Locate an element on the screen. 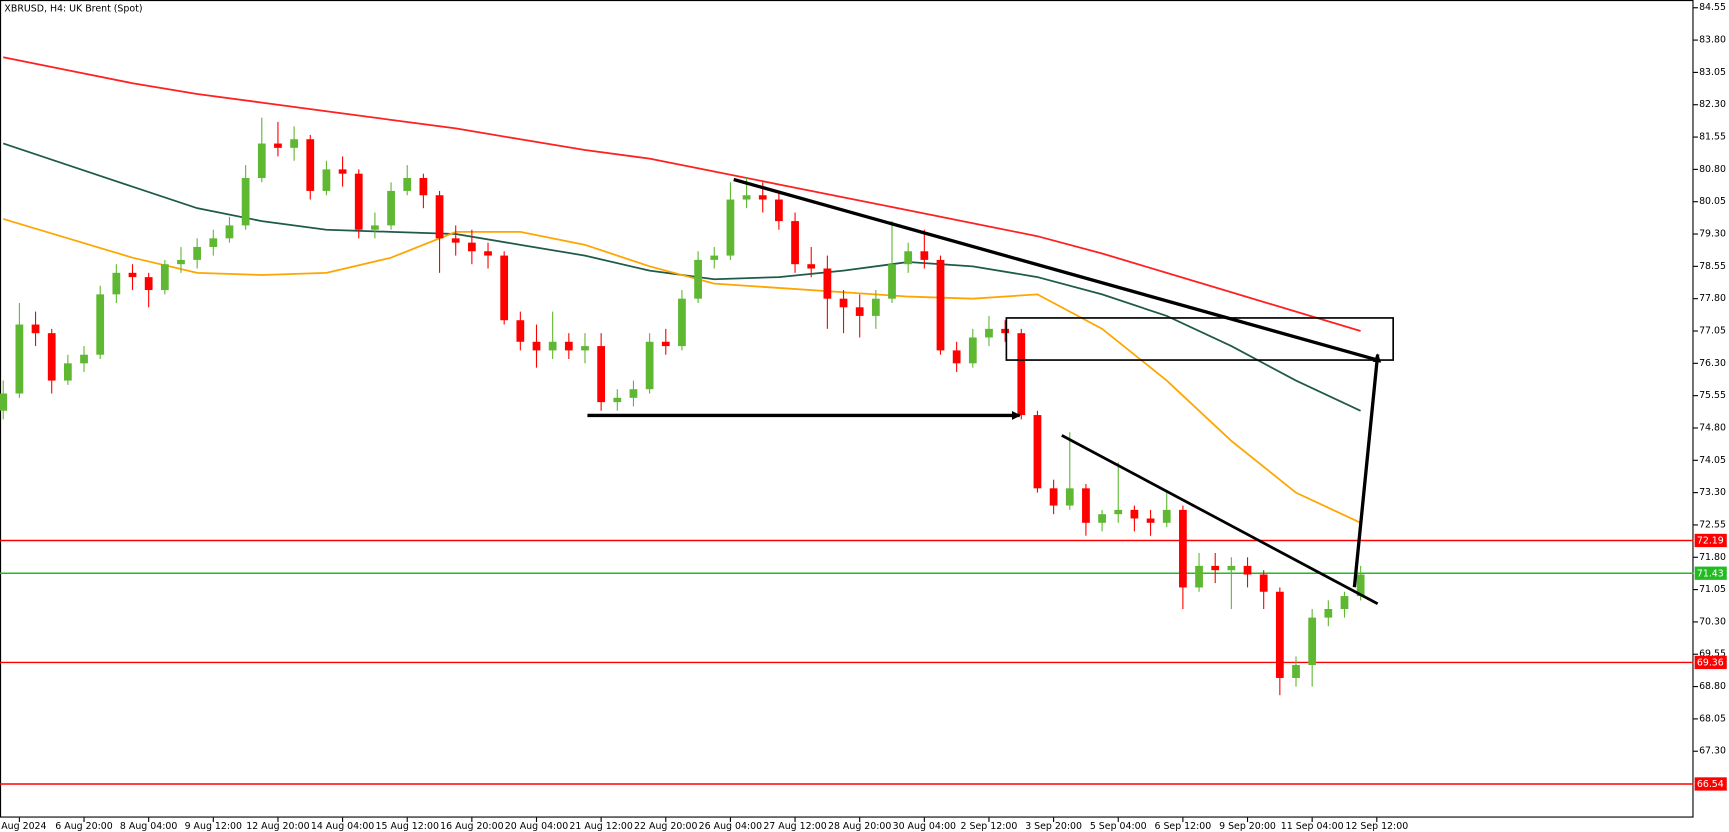  x-tick-label: 12 Aug 20:00 is located at coordinates (277, 826).